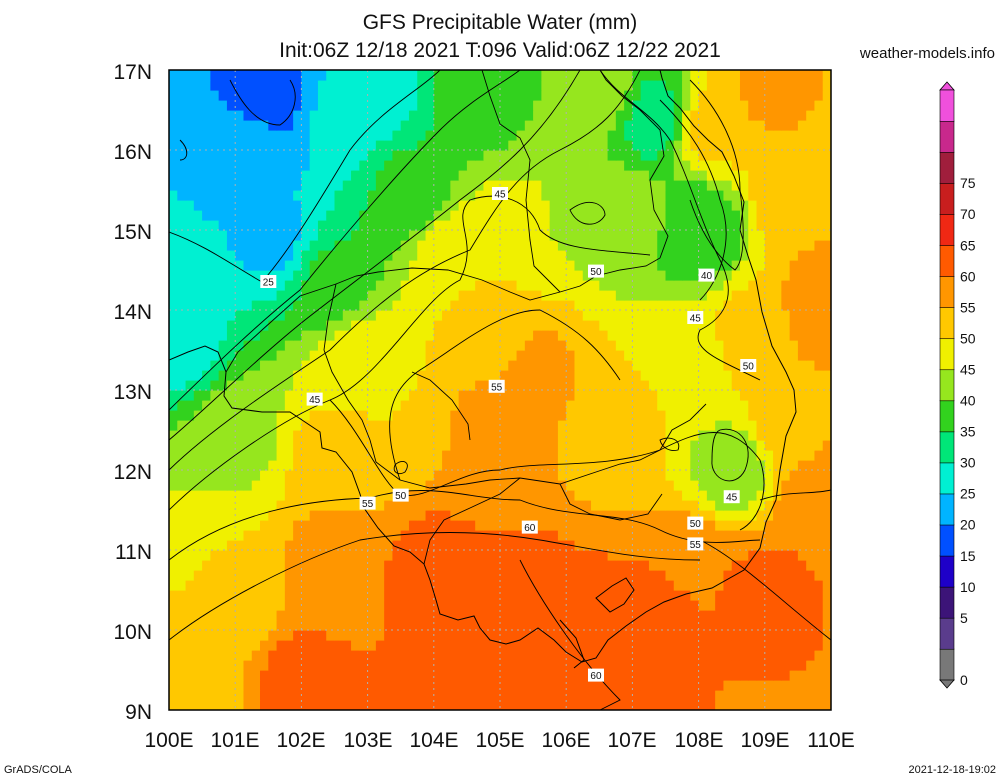 This screenshot has width=1000, height=779. What do you see at coordinates (764, 740) in the screenshot?
I see `lon-label: 109E` at bounding box center [764, 740].